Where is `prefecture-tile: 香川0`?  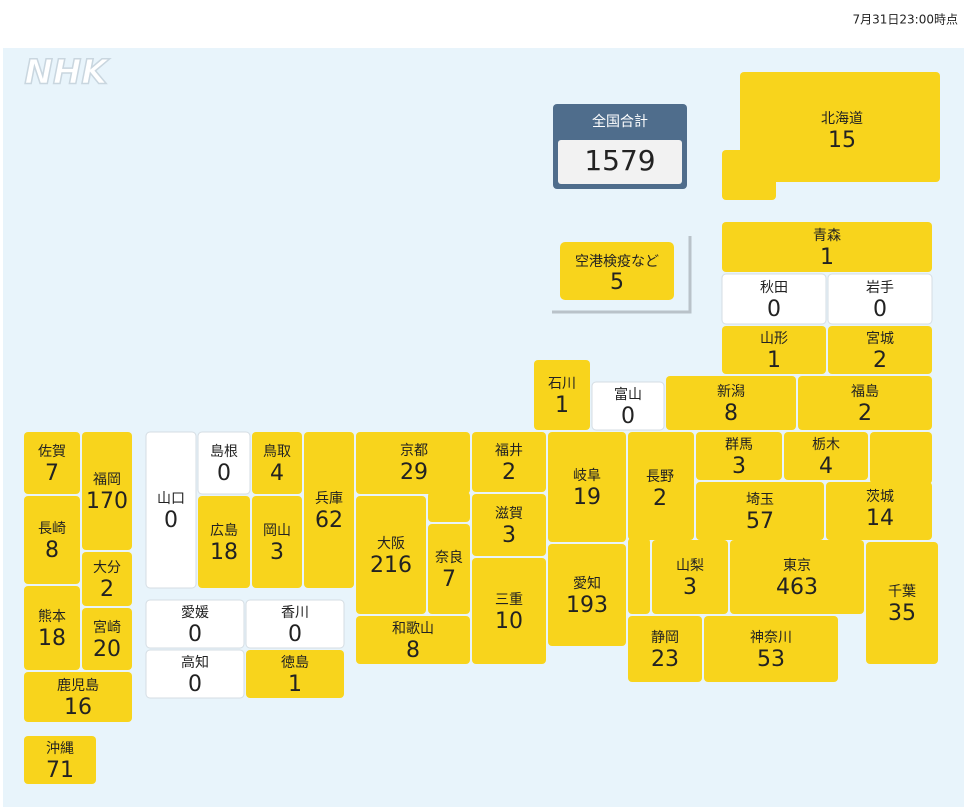 prefecture-tile: 香川0 is located at coordinates (295, 624).